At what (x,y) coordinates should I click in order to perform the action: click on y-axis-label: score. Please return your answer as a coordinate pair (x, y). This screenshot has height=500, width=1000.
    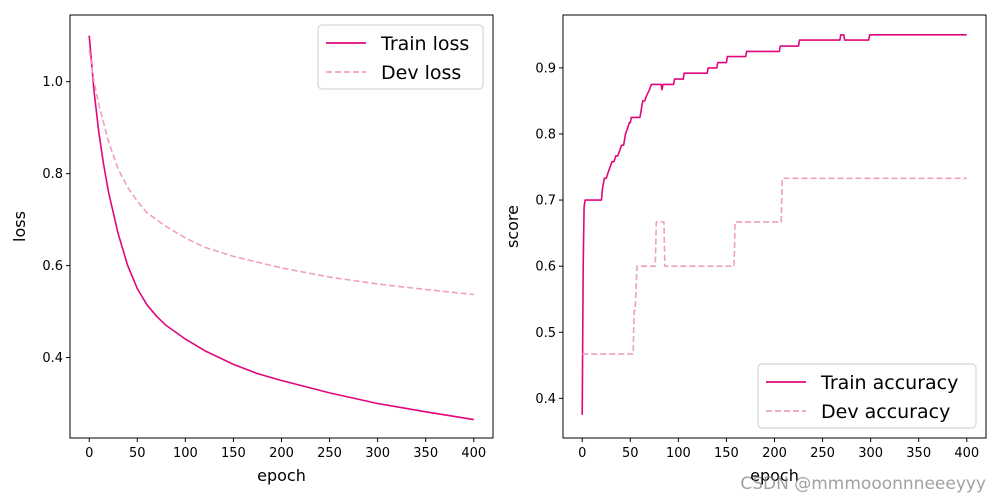
    Looking at the image, I should click on (512, 226).